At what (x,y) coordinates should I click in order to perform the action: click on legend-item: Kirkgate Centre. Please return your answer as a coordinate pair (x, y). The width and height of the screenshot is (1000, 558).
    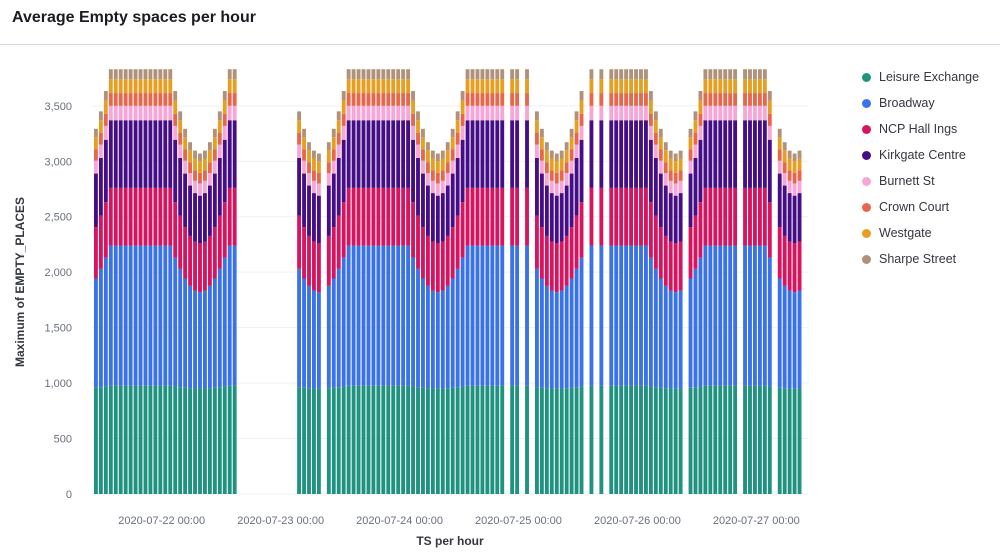
    Looking at the image, I should click on (920, 155).